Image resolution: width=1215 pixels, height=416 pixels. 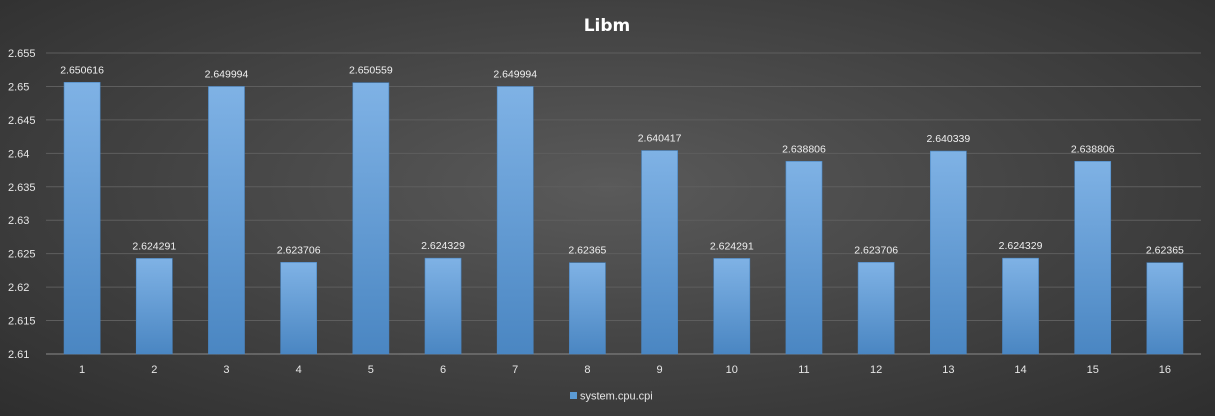 I want to click on y-tick-label: 2.63, so click(x=18, y=221).